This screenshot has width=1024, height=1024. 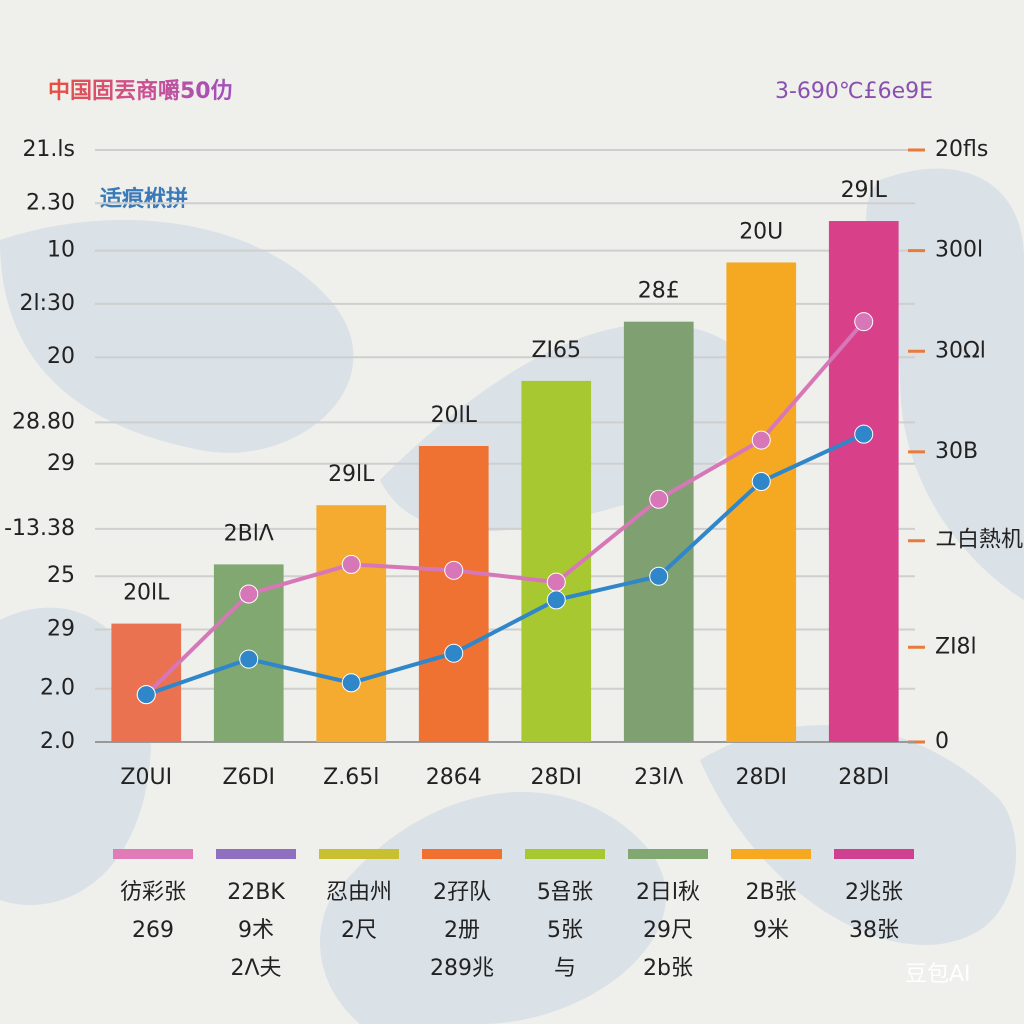 I want to click on data-label: ZI65, so click(x=556, y=350).